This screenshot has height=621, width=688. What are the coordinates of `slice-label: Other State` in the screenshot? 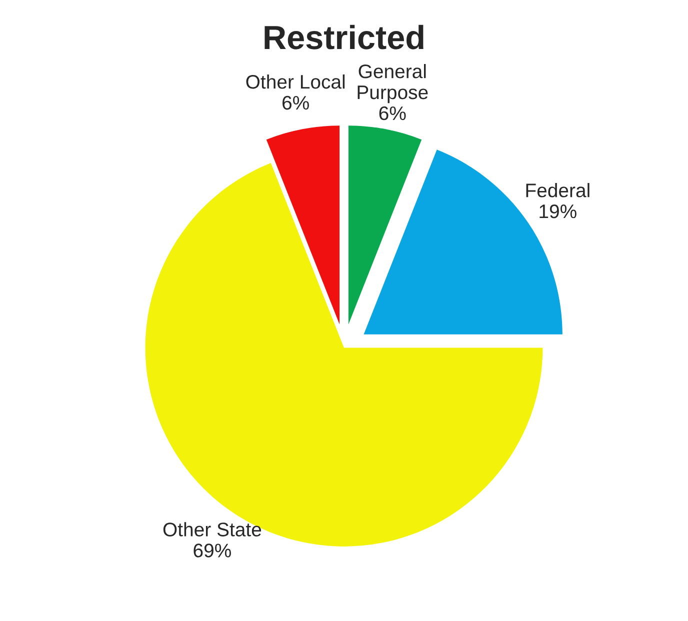 It's located at (212, 529).